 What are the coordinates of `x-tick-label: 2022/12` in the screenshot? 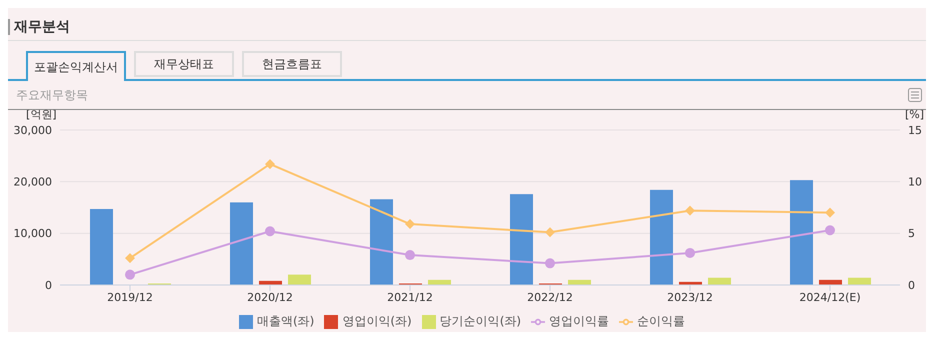 It's located at (550, 297).